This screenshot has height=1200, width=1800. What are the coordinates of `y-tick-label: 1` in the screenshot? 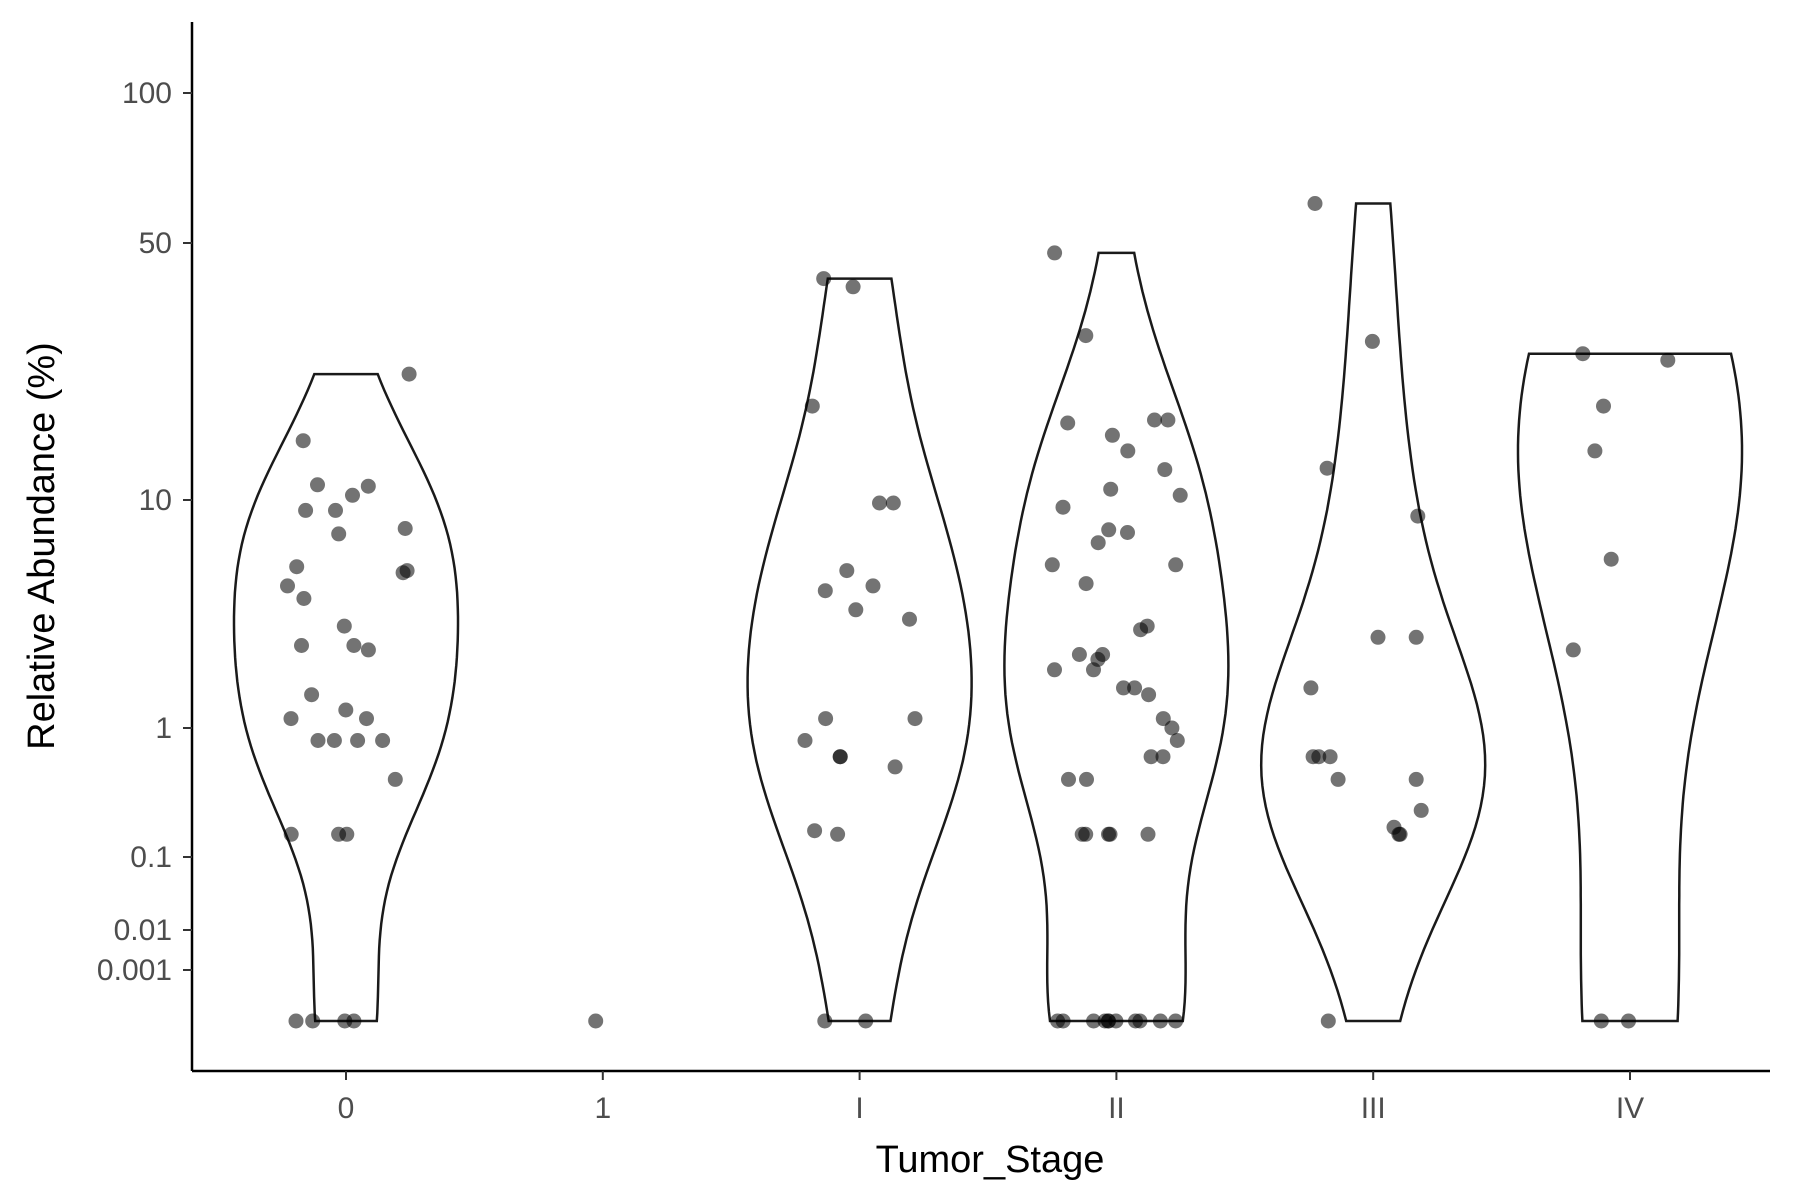 It's located at (163, 728).